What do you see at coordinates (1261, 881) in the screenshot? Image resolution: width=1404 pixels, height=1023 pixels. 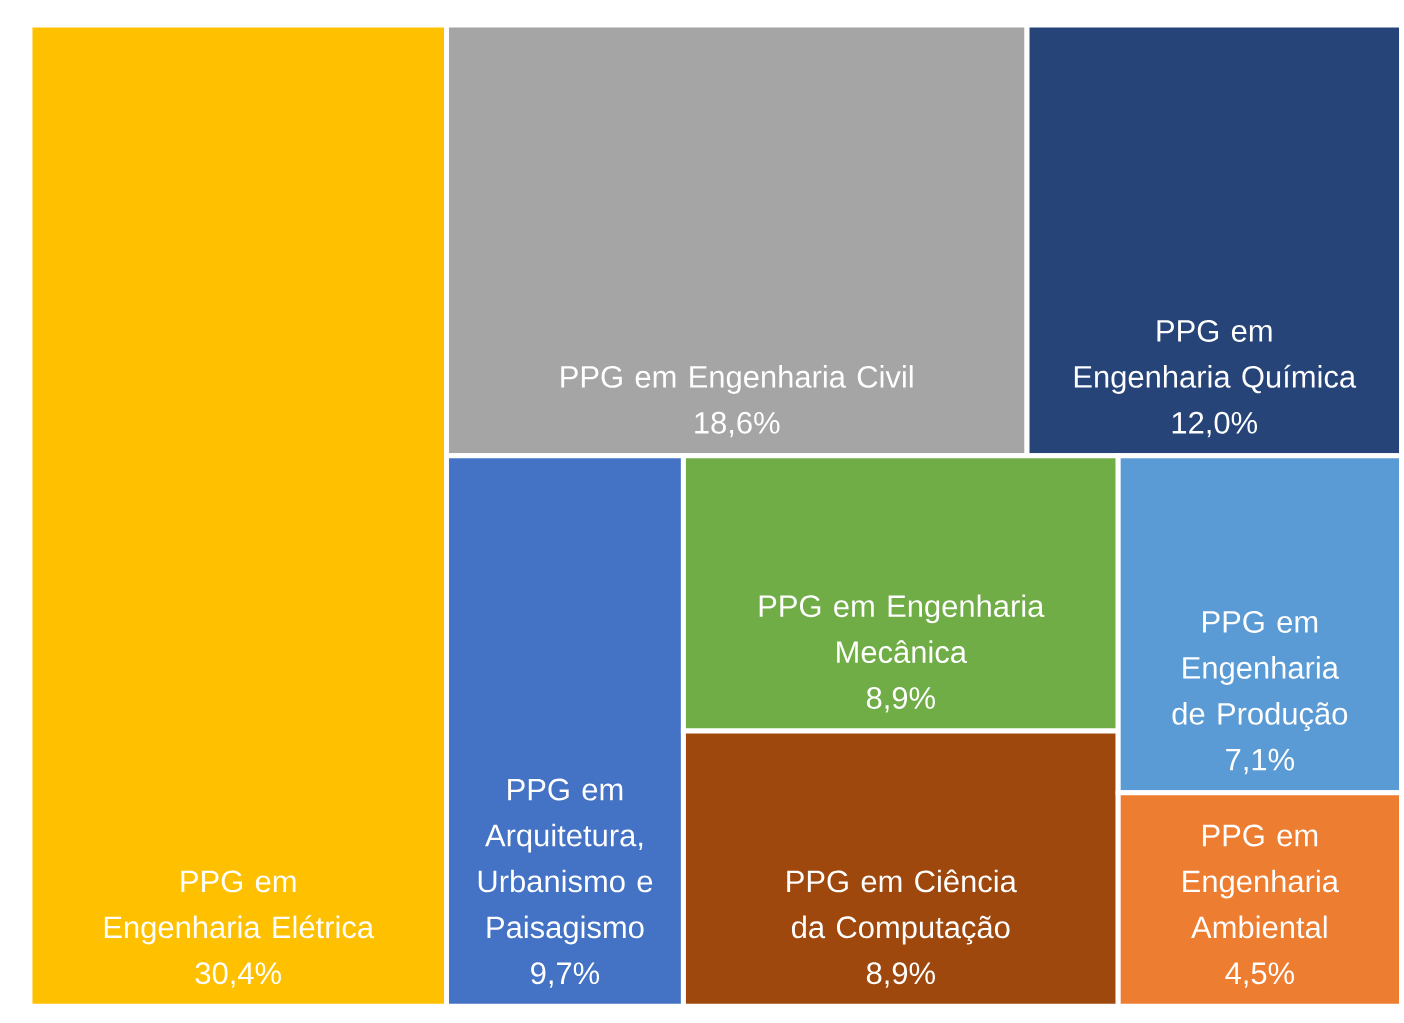 I see `category-label: PPG em Engenharia Ambiental` at bounding box center [1261, 881].